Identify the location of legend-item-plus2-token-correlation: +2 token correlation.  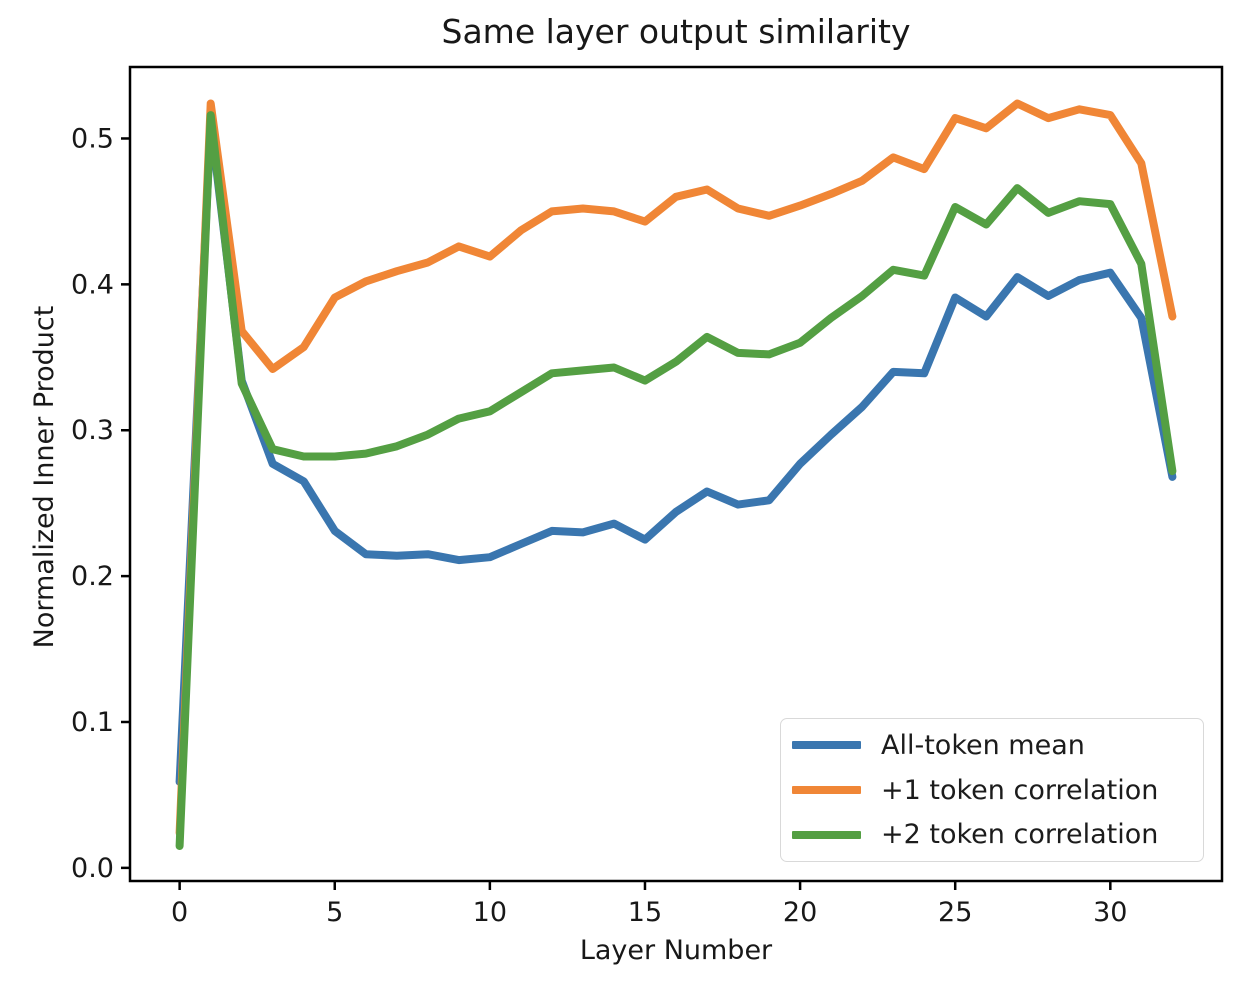
(997, 834).